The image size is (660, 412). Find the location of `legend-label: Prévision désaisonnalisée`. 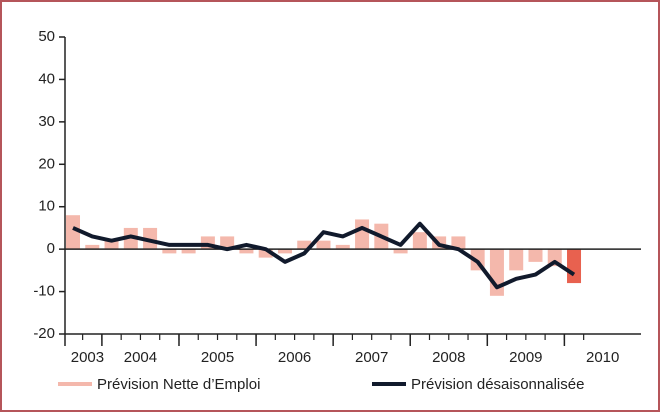

legend-label: Prévision désaisonnalisée is located at coordinates (497, 384).